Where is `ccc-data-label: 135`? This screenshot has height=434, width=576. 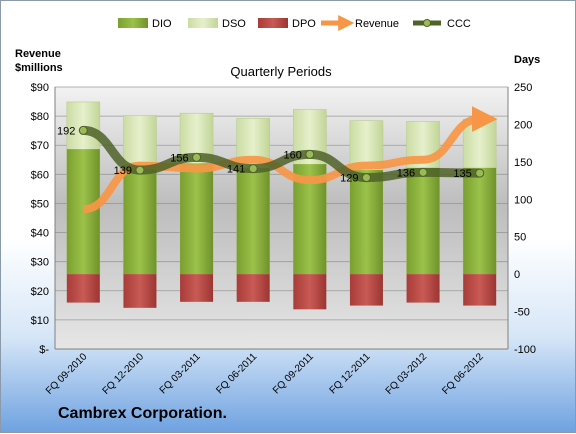
ccc-data-label: 135 is located at coordinates (462, 174).